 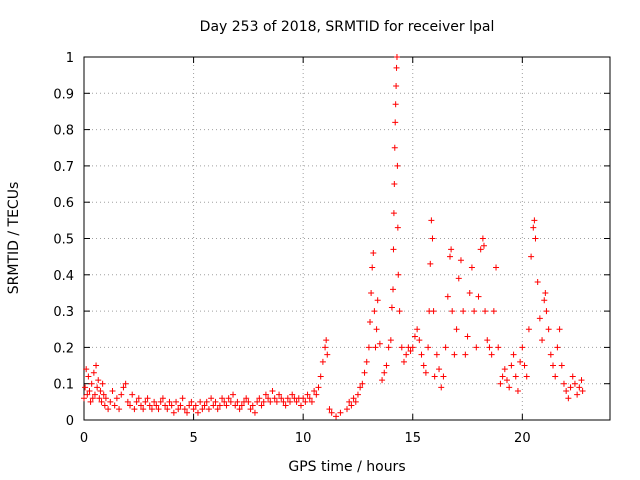 What do you see at coordinates (63, 276) in the screenshot?
I see `y-tick-label: 0.4` at bounding box center [63, 276].